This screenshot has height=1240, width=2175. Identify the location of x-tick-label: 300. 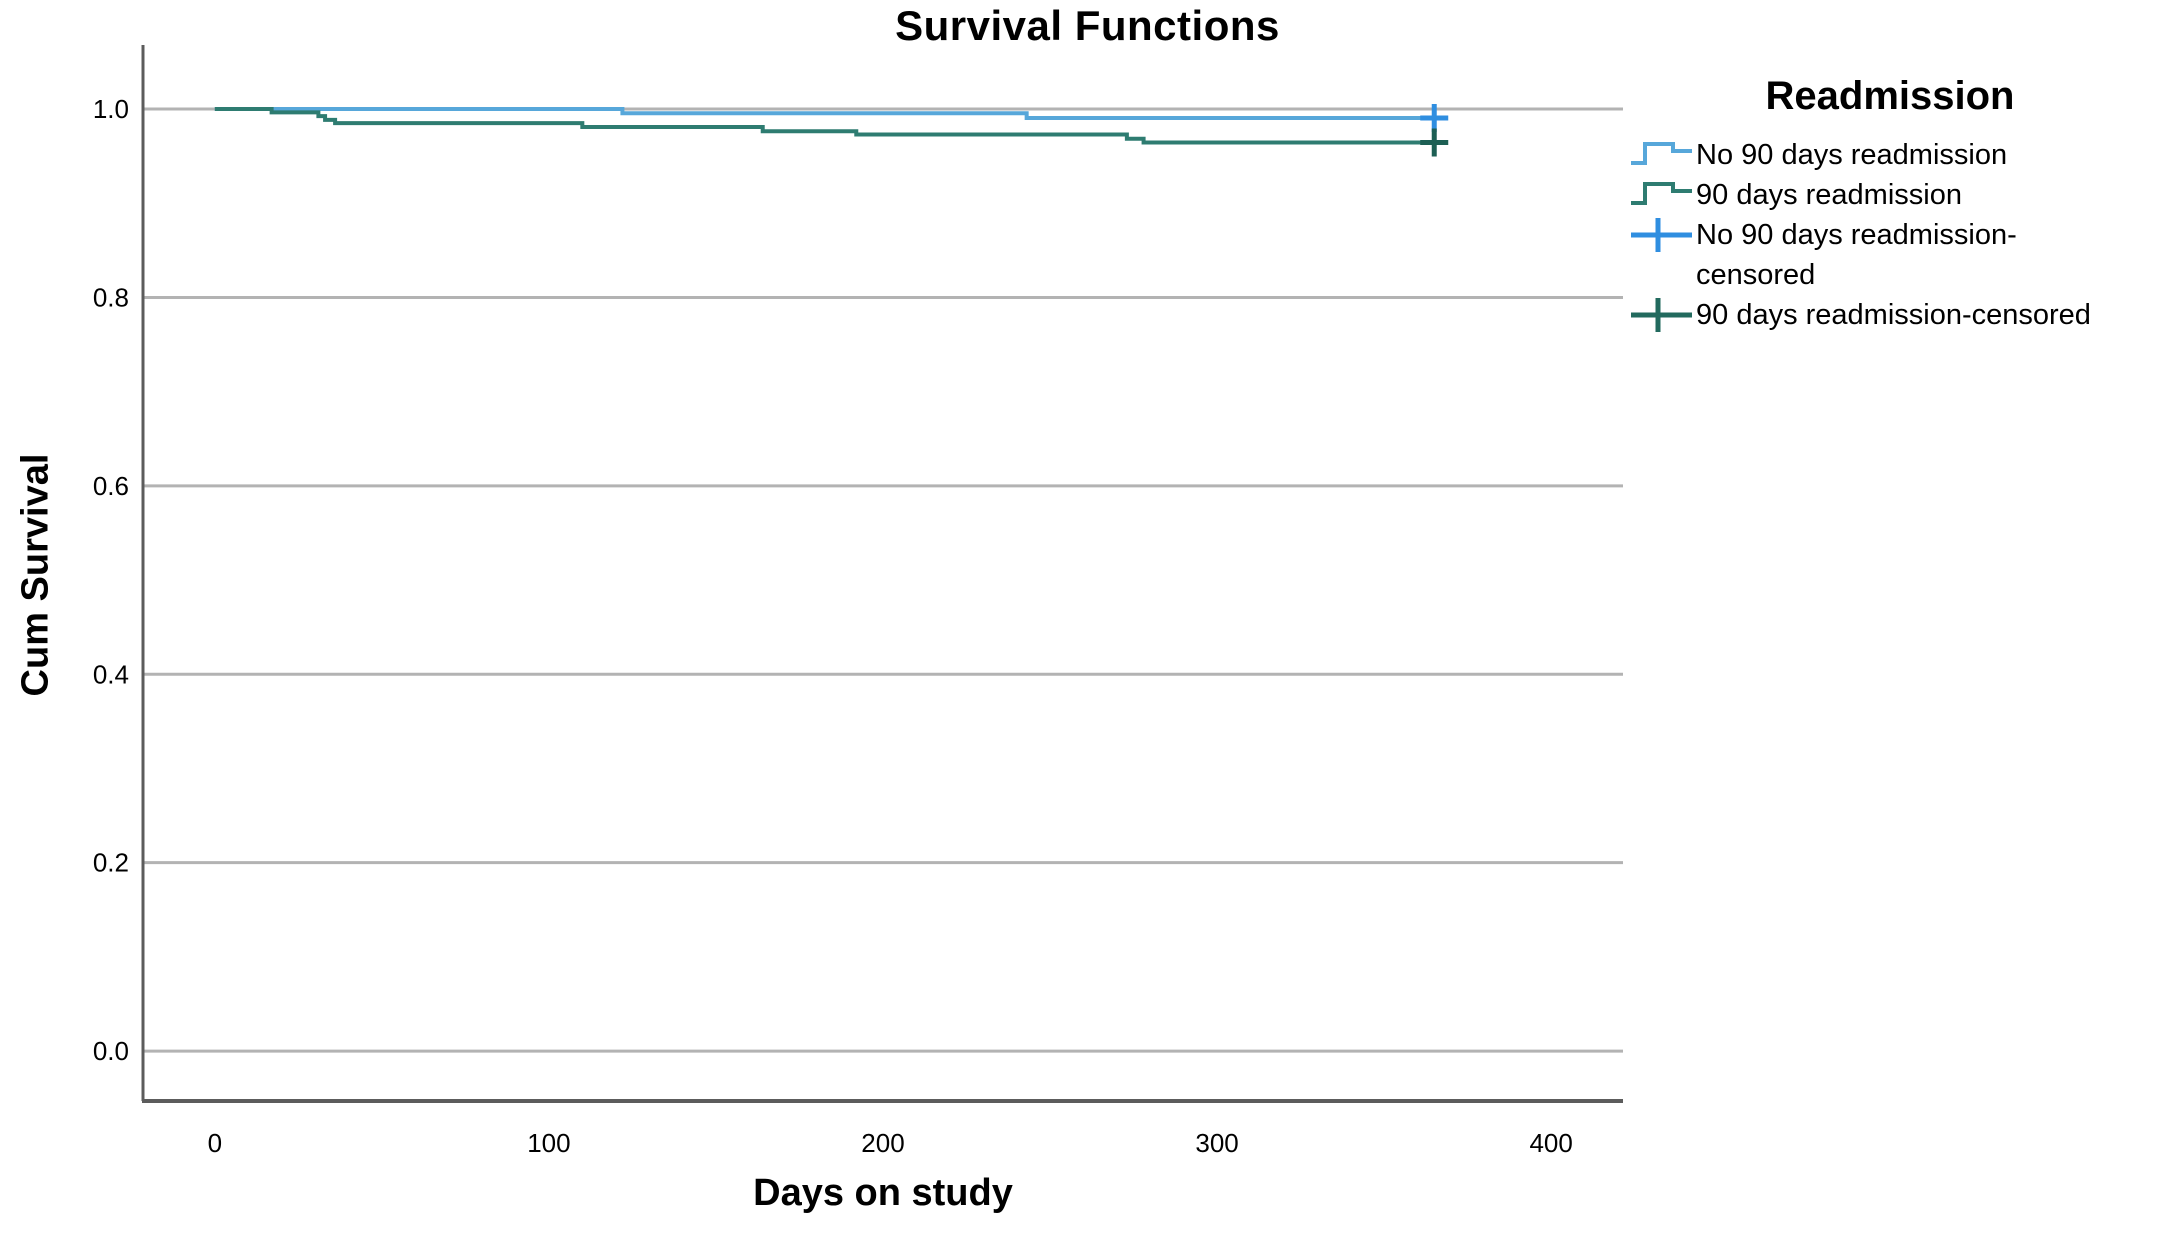
(1216, 1143).